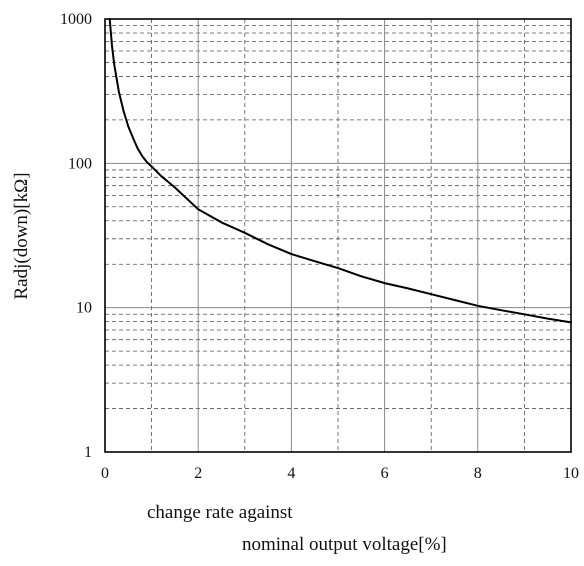 The width and height of the screenshot is (584, 566). Describe the element at coordinates (291, 473) in the screenshot. I see `x-tick-label: 4` at that location.